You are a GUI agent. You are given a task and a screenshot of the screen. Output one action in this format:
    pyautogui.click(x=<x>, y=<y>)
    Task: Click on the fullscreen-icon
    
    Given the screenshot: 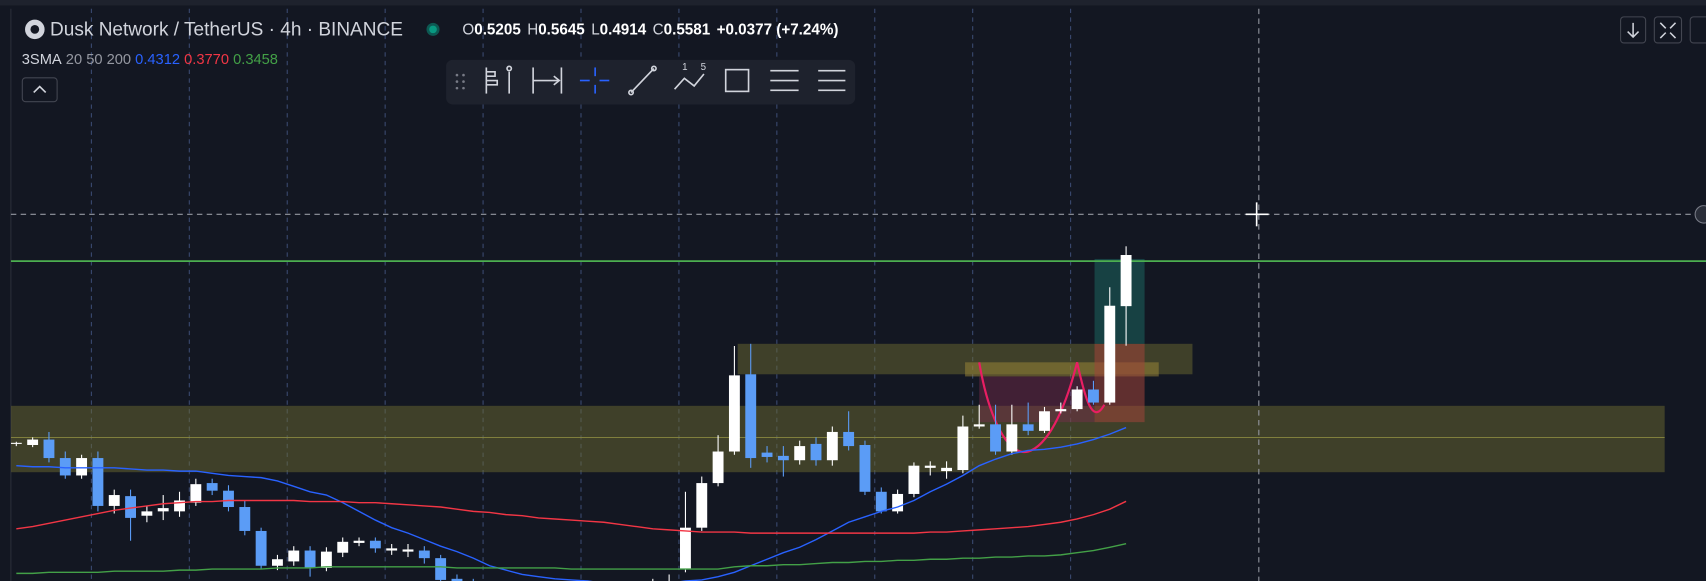 What is the action you would take?
    pyautogui.click(x=1668, y=30)
    